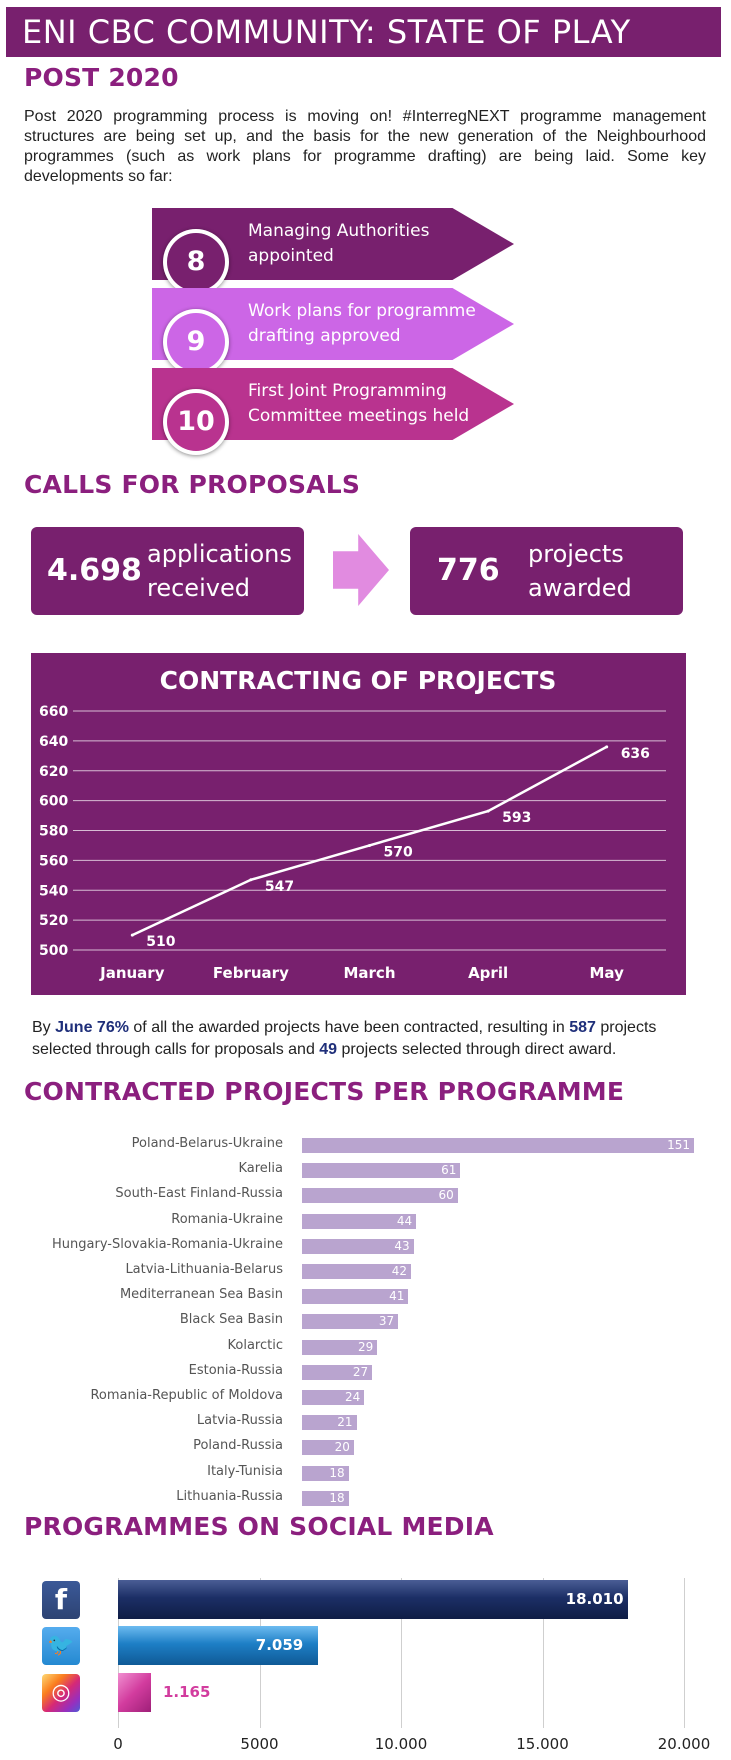  I want to click on programme-bar: 18, so click(325, 1473).